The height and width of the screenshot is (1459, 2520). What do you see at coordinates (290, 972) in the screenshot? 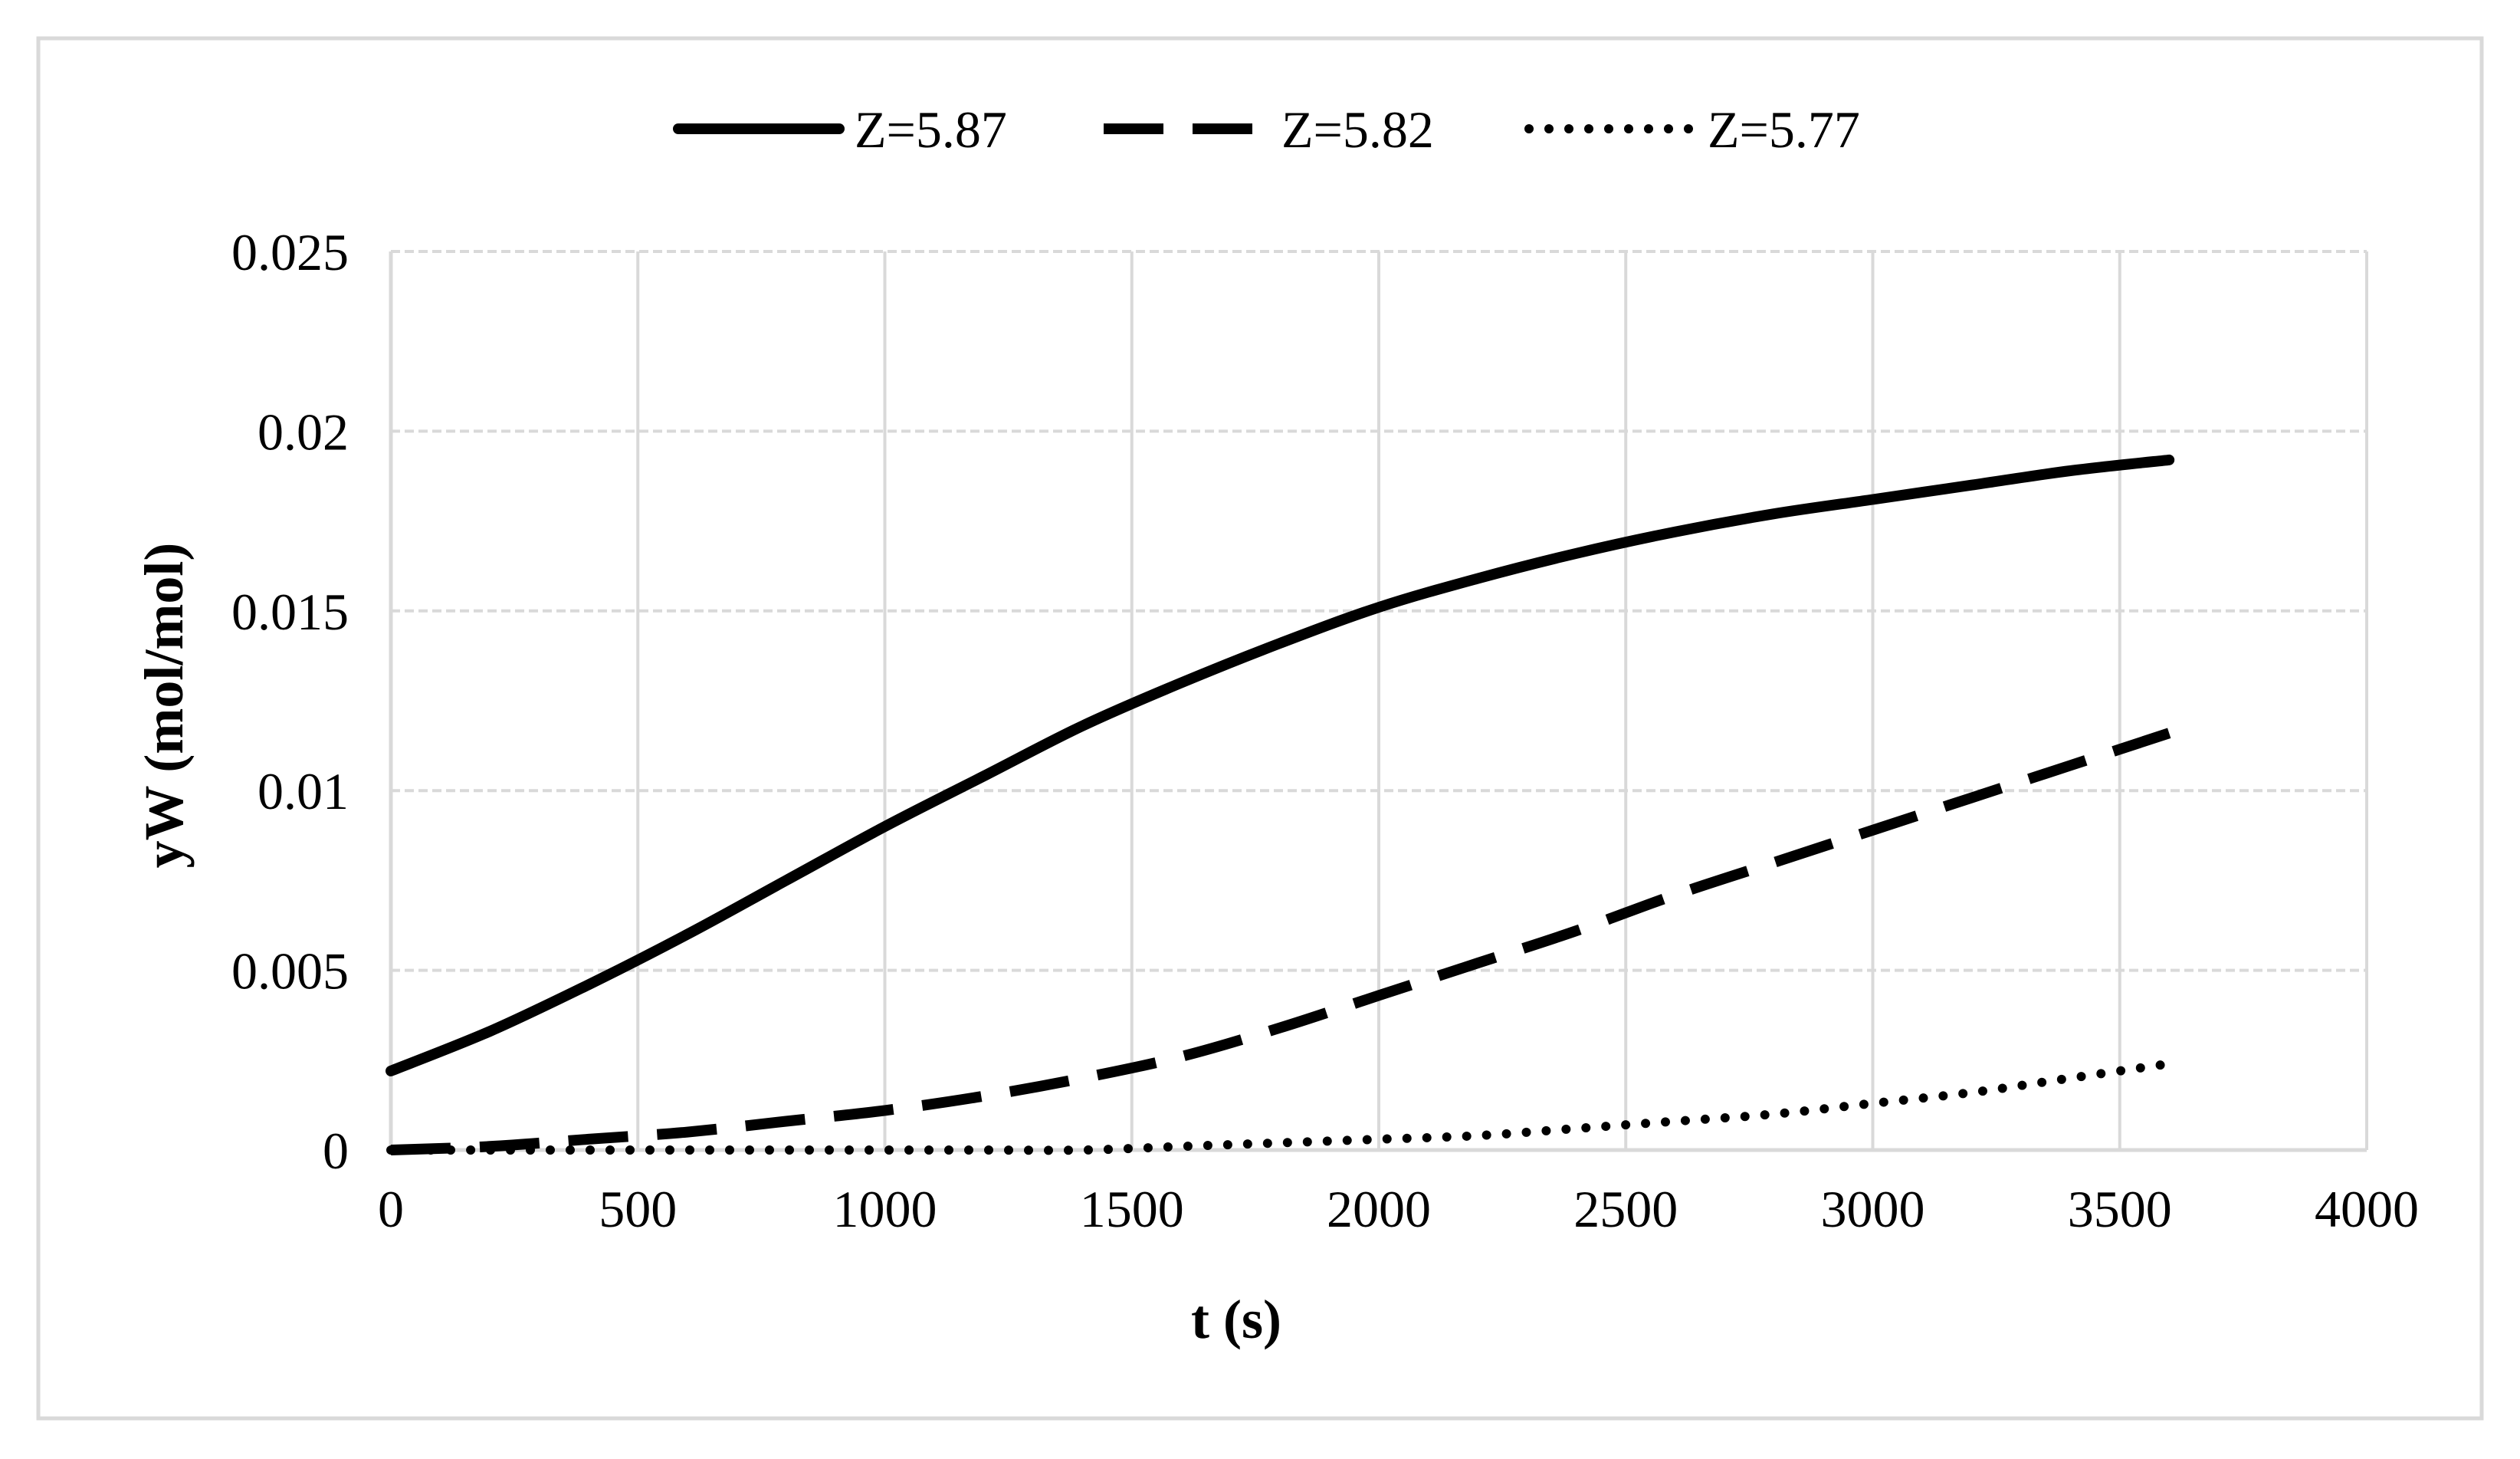
I see `y-tick-label: 0.005` at bounding box center [290, 972].